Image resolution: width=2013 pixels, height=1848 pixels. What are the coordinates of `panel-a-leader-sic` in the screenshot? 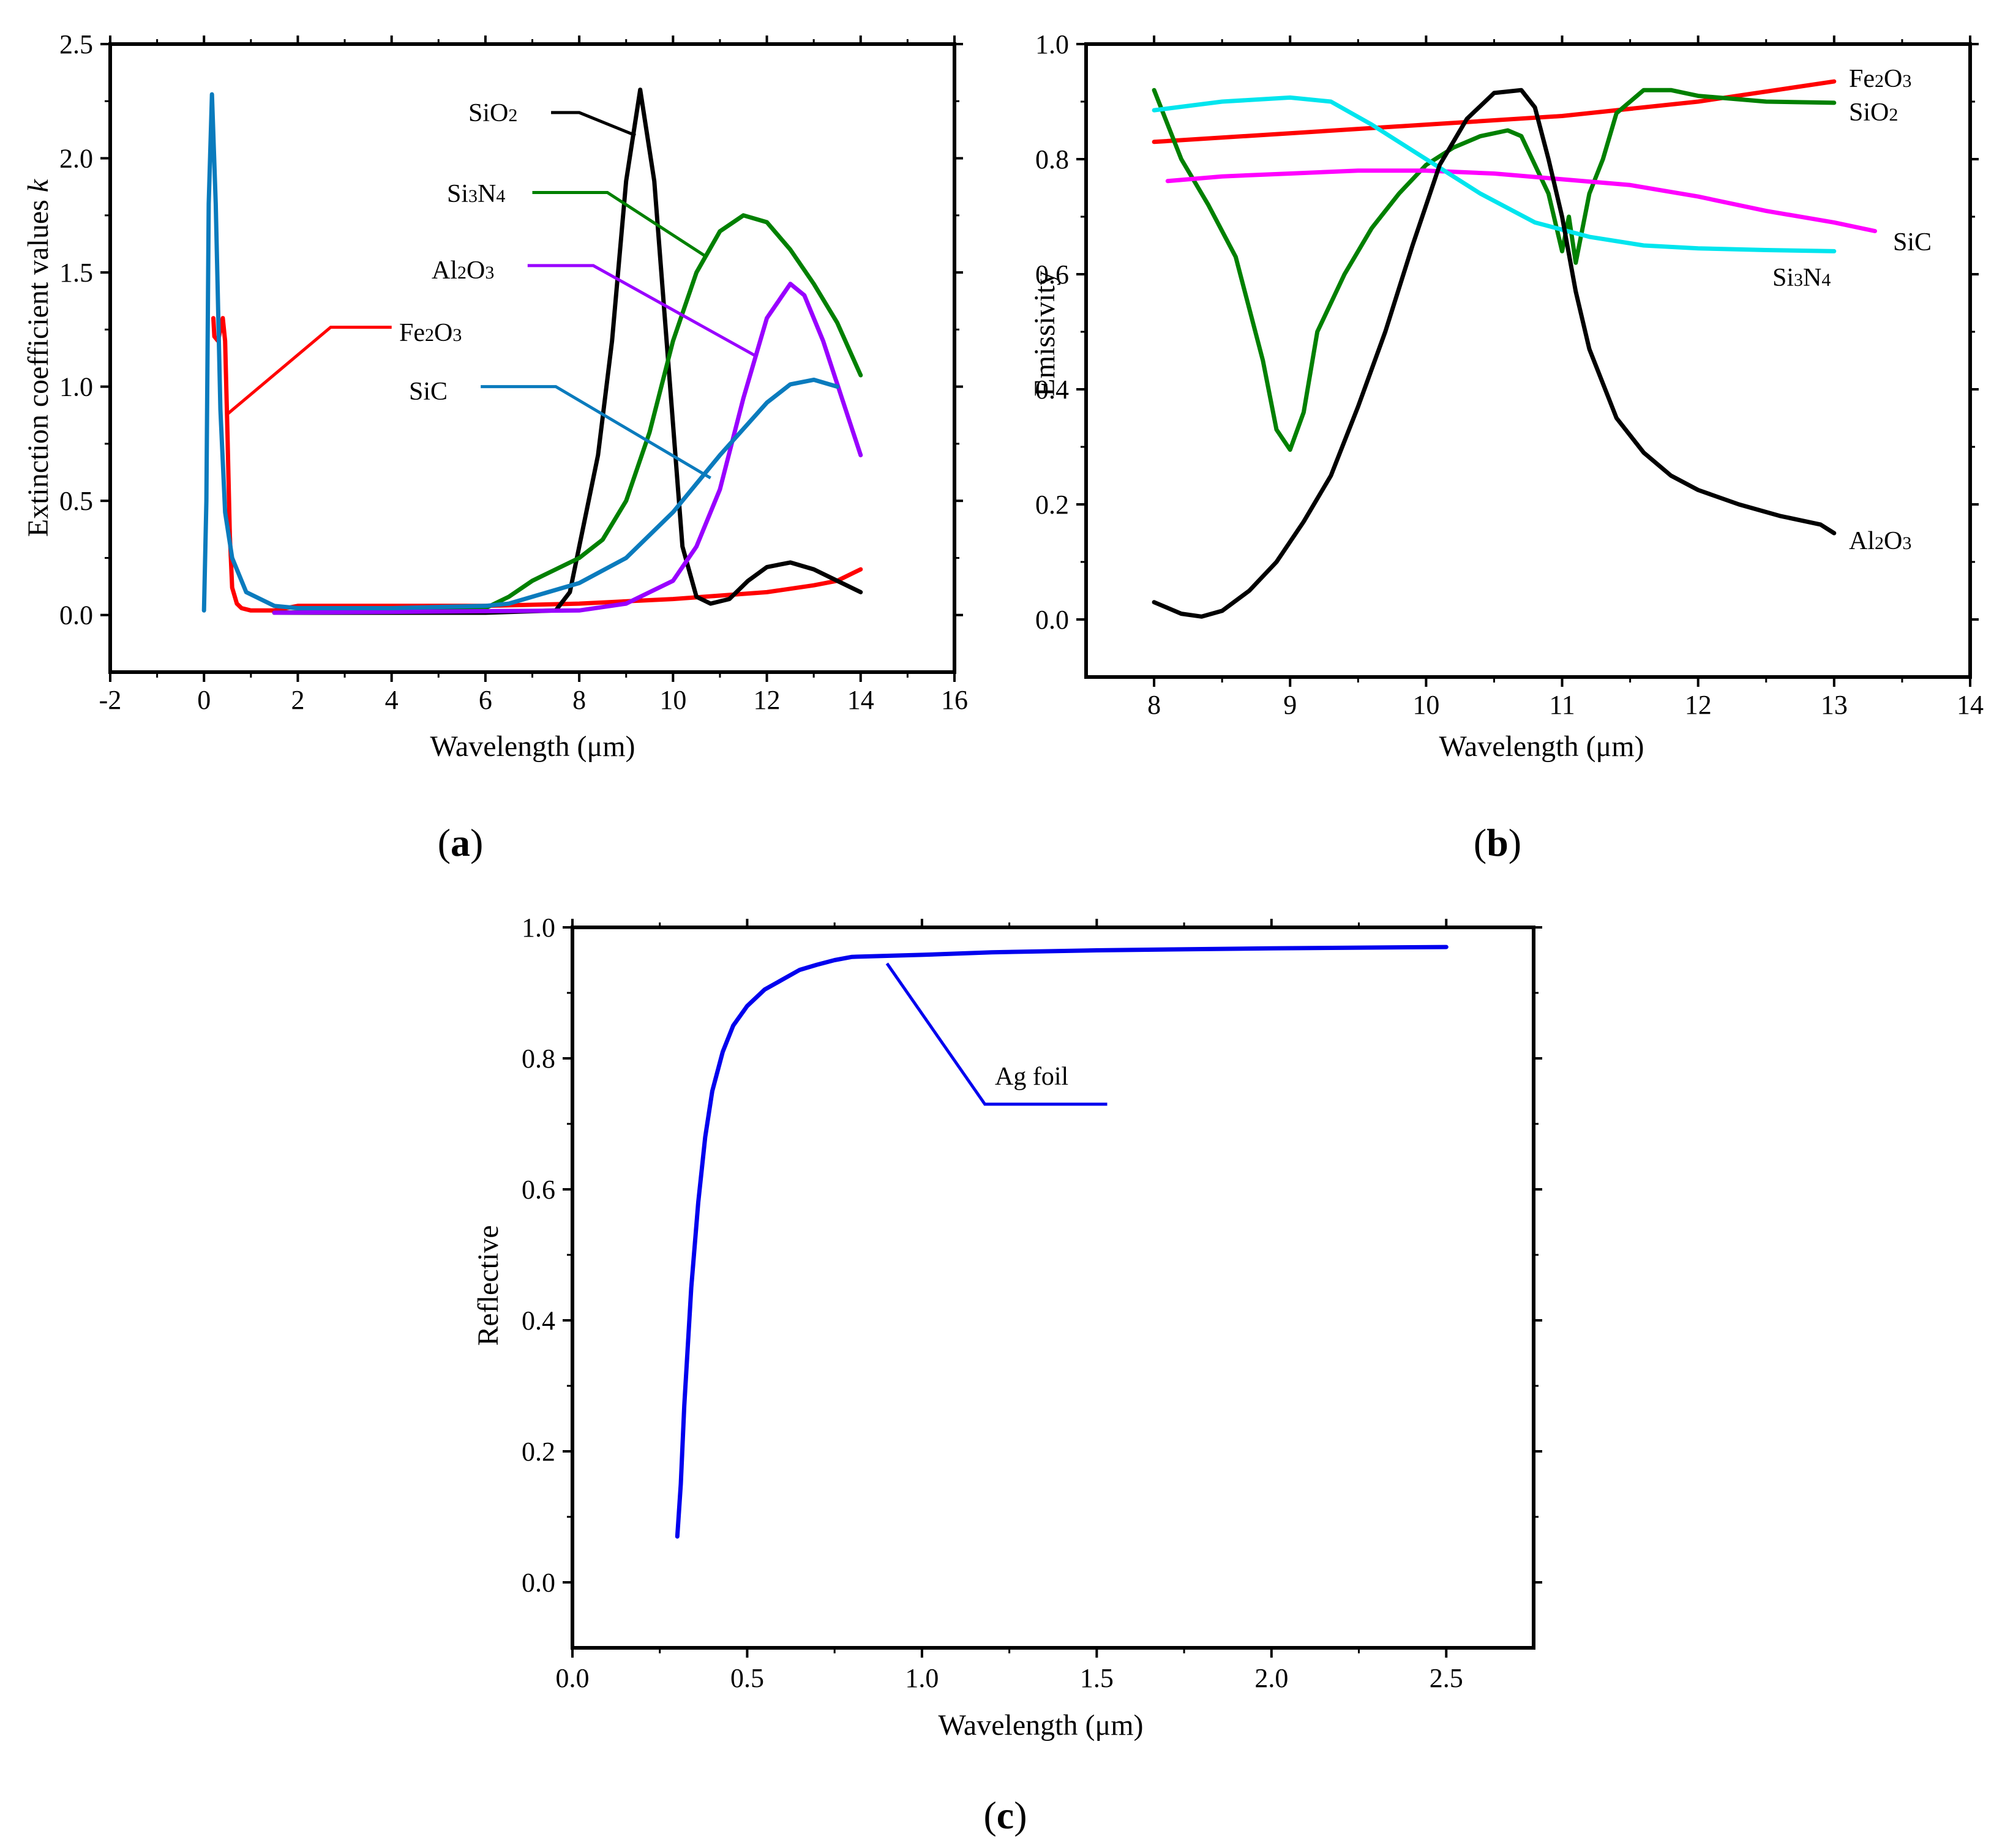 It's located at (596, 432).